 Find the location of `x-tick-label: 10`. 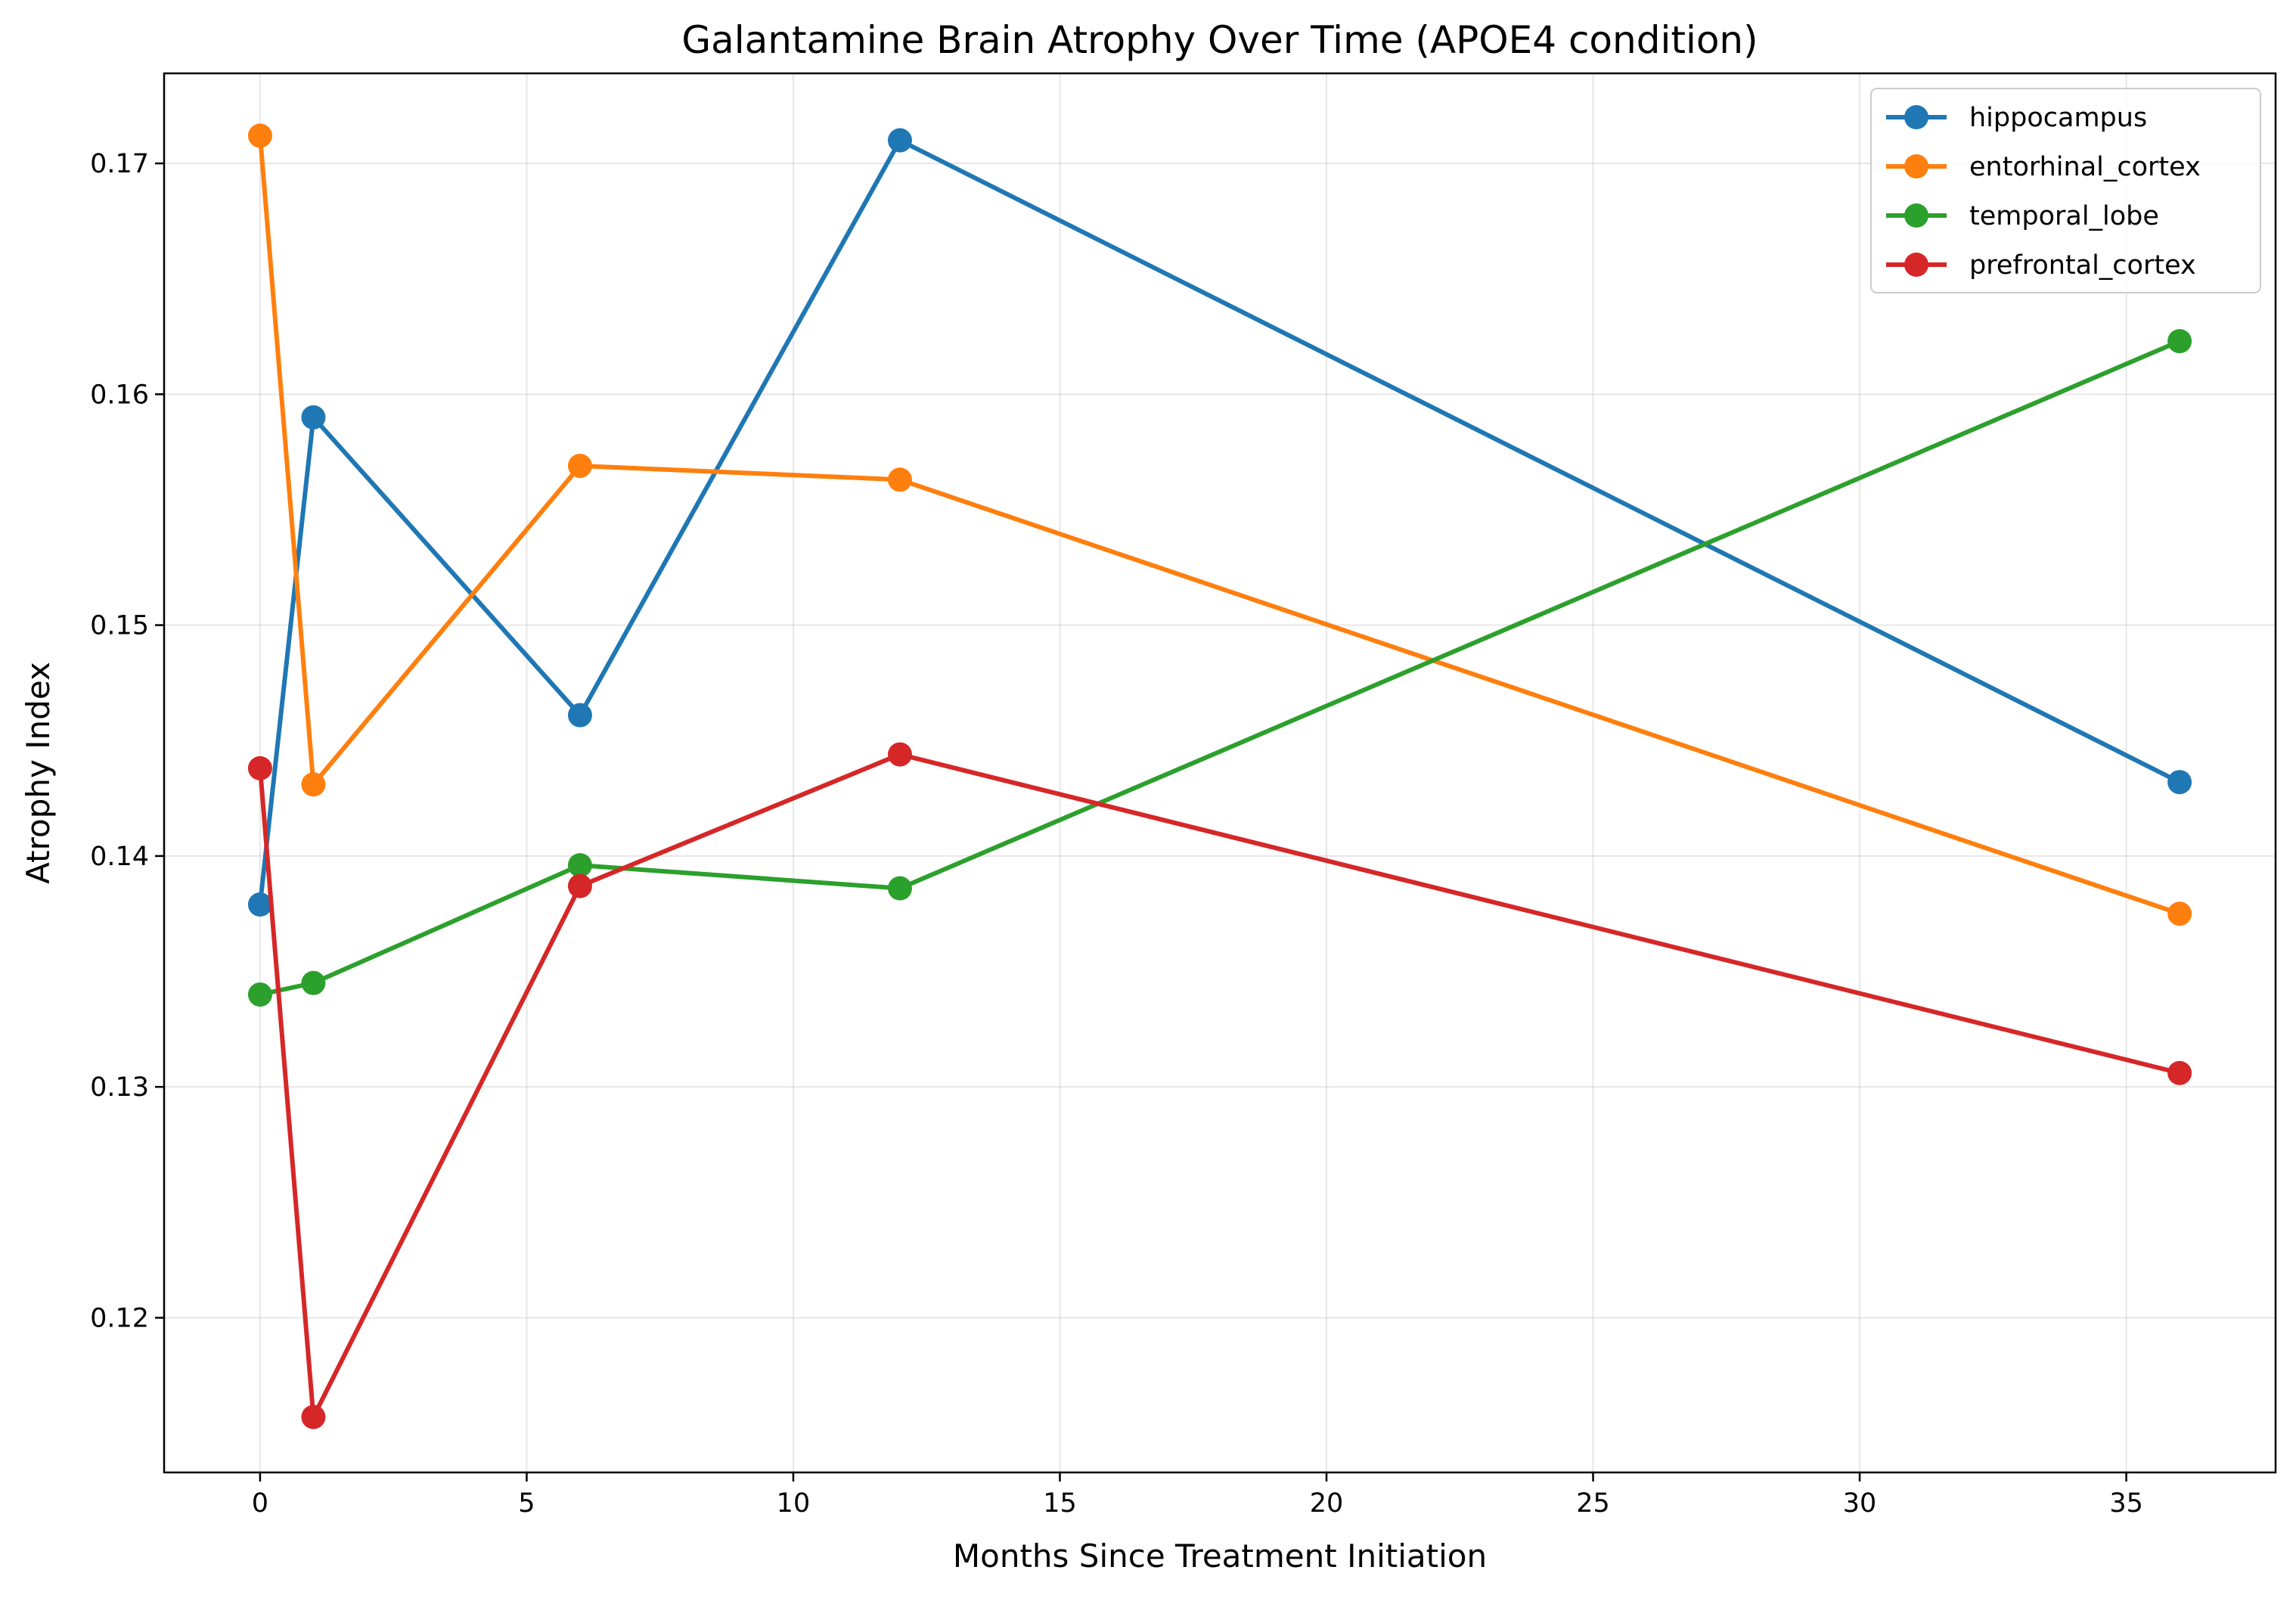

x-tick-label: 10 is located at coordinates (794, 1503).